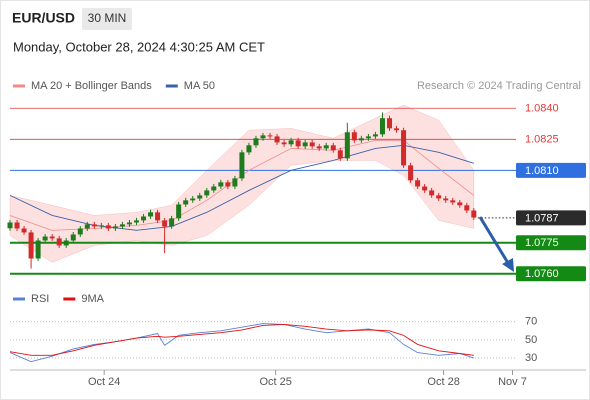 Image resolution: width=590 pixels, height=400 pixels. I want to click on level-label: 1.0810, so click(542, 171).